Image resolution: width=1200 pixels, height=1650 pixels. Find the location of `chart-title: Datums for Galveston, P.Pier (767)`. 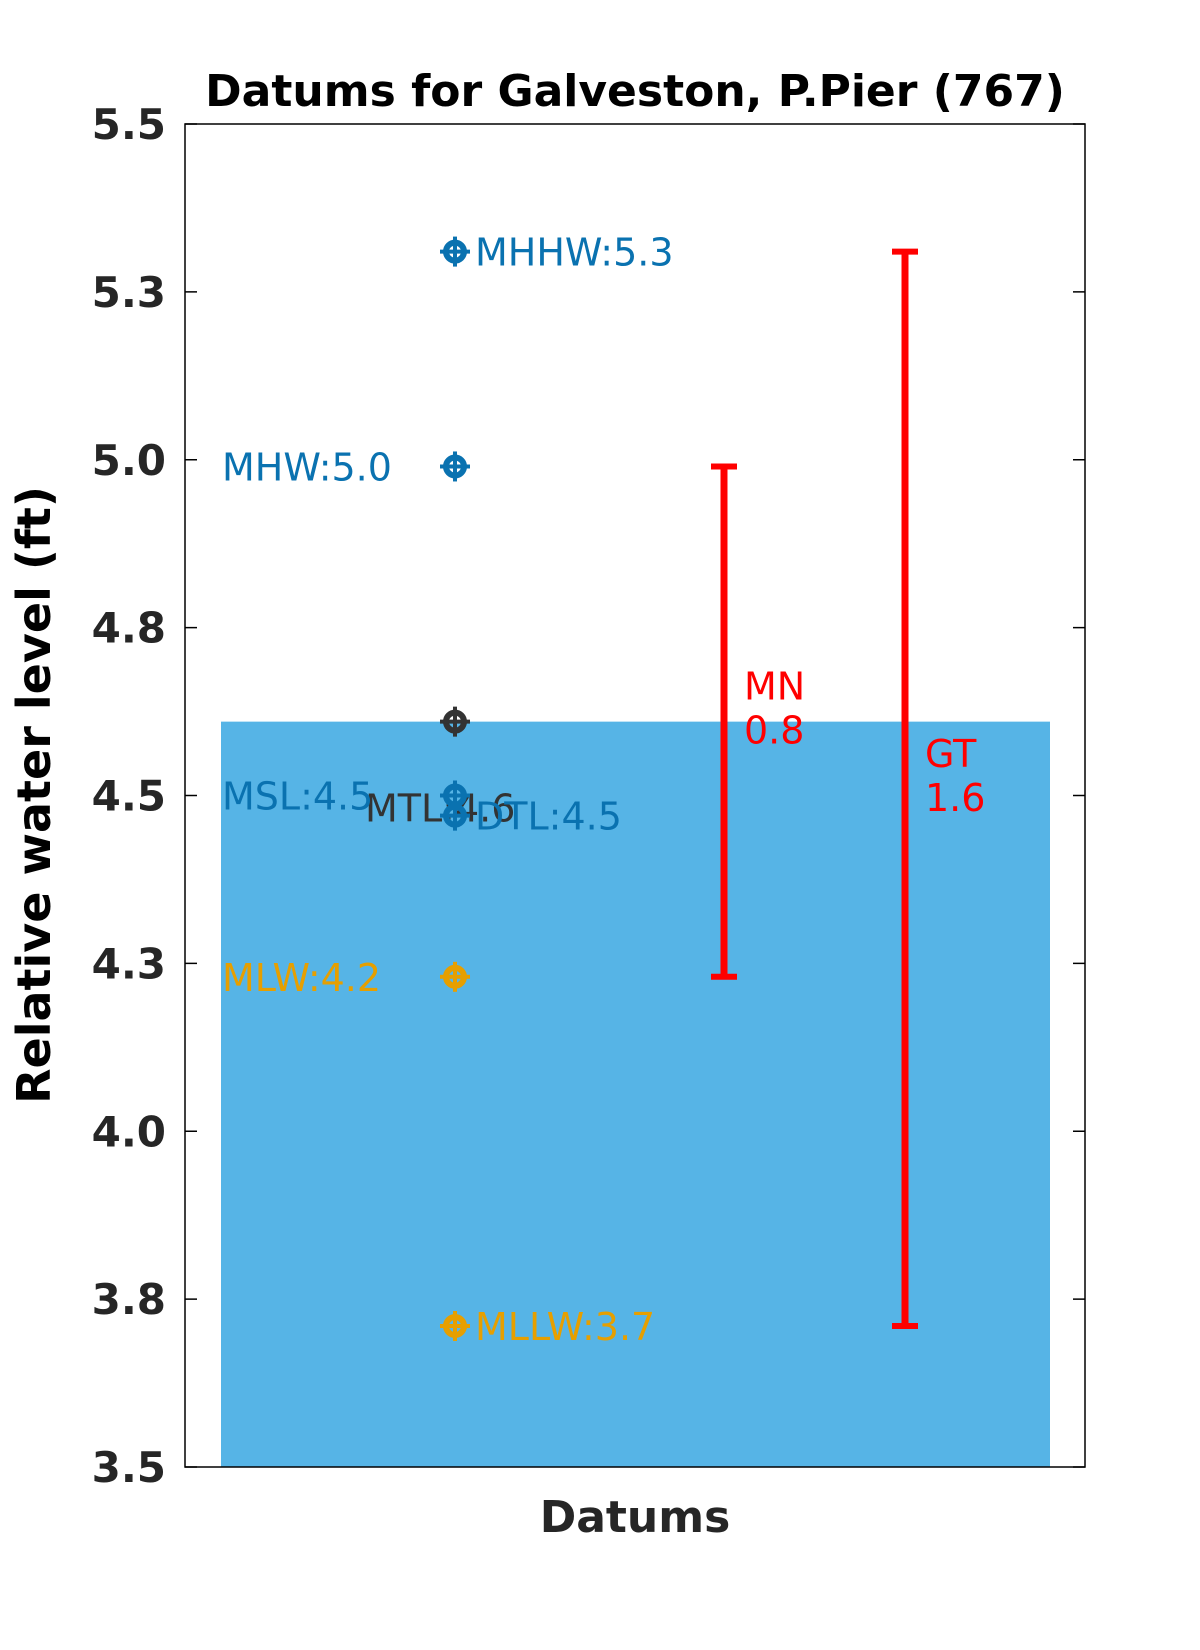

chart-title: Datums for Galveston, P.Pier (767) is located at coordinates (635, 91).